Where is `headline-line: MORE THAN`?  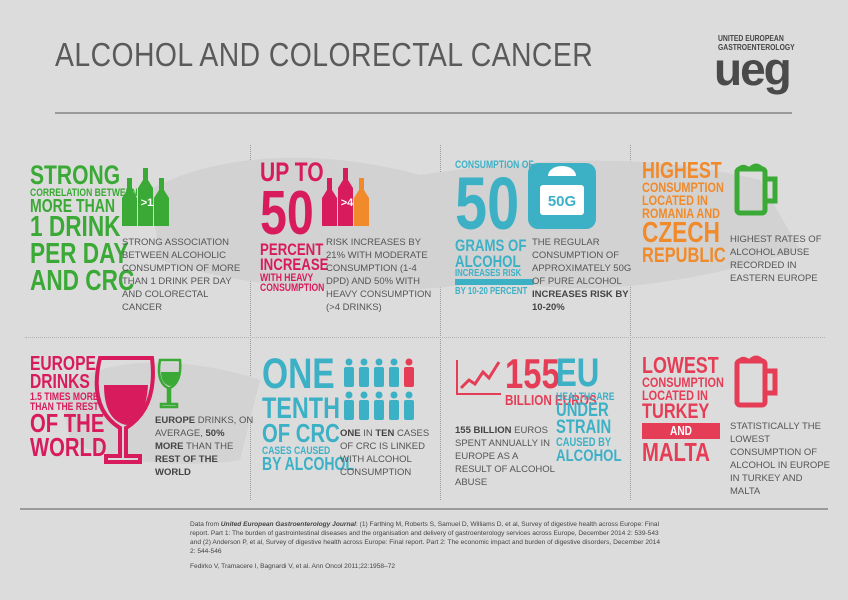 headline-line: MORE THAN is located at coordinates (73, 205).